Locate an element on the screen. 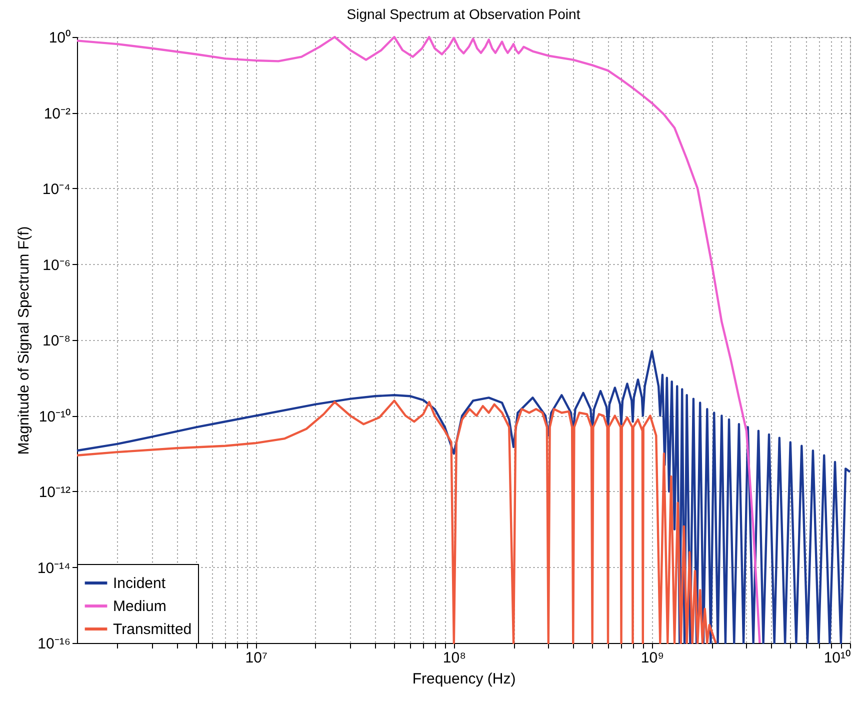  x-axis-title: Frequency (Hz) is located at coordinates (464, 679).